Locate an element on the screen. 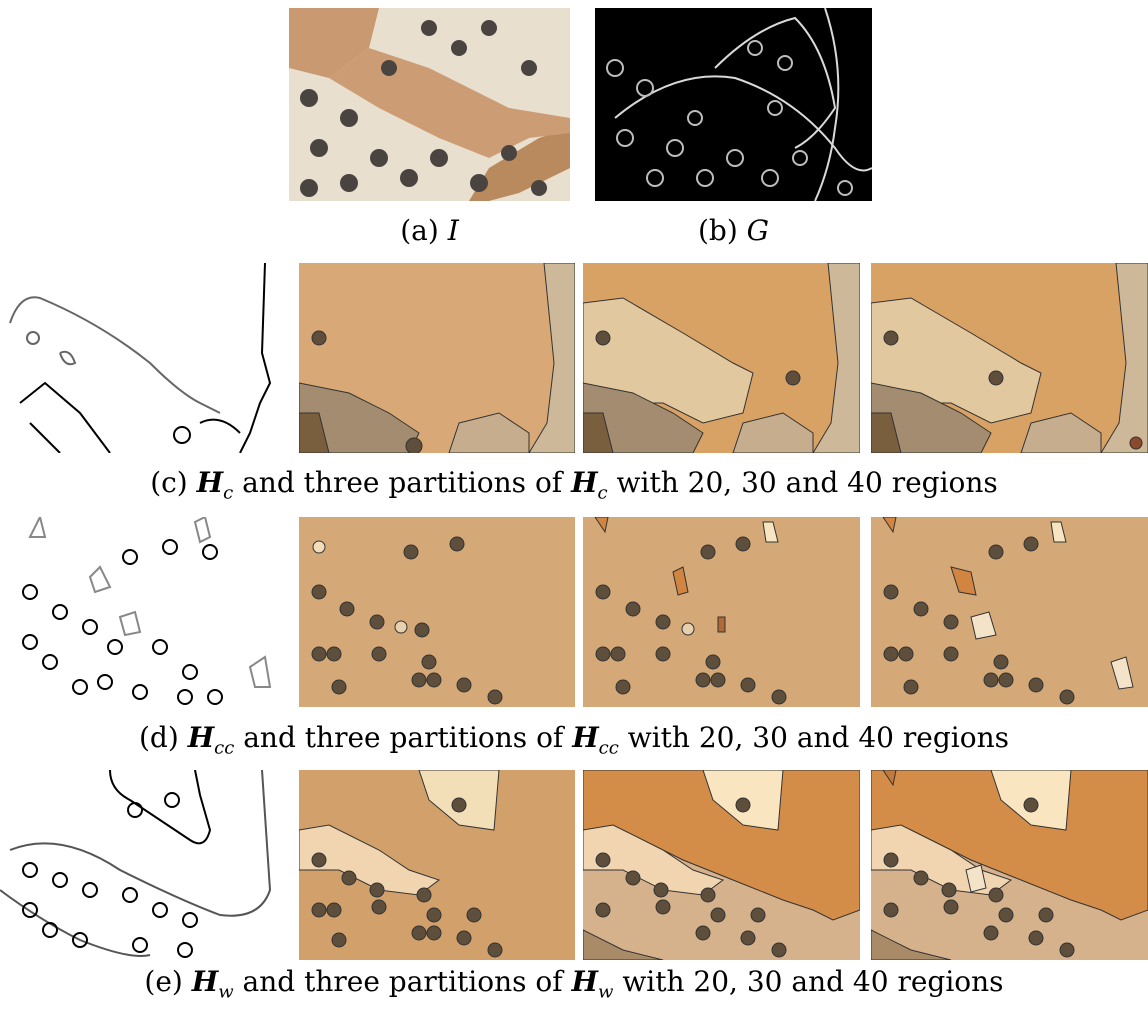  caption-a: (a) I is located at coordinates (429, 231).